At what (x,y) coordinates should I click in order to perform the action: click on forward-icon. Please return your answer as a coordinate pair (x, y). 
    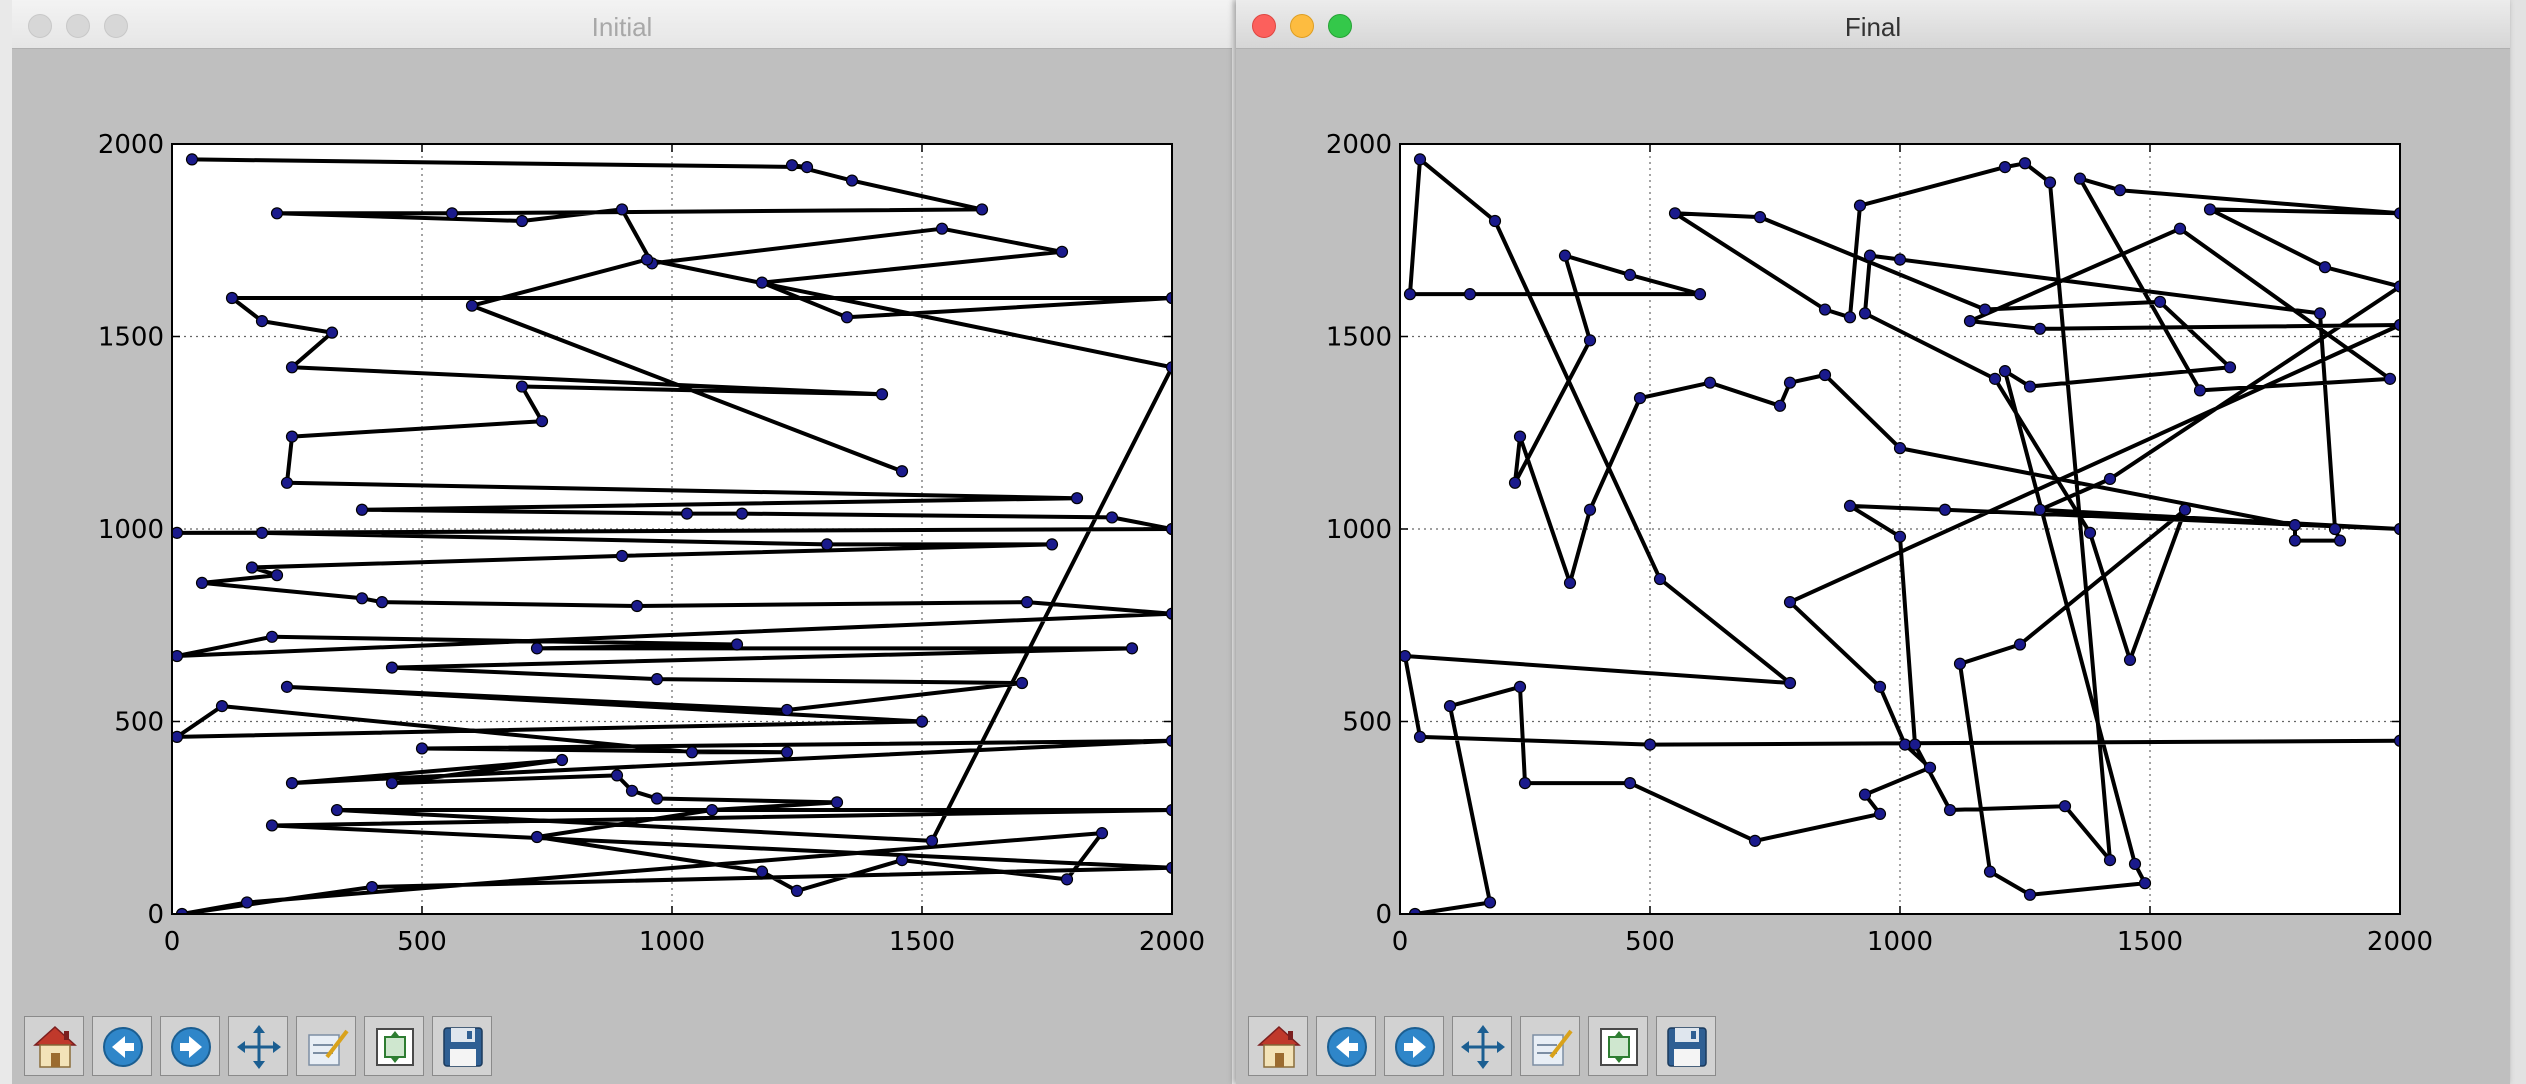
    Looking at the image, I should click on (191, 1047).